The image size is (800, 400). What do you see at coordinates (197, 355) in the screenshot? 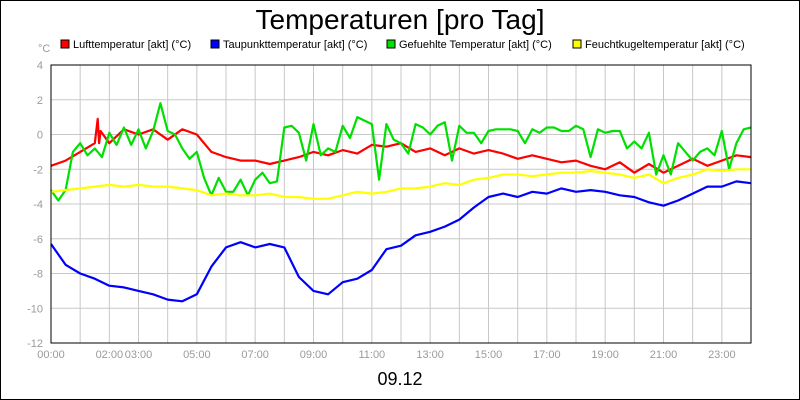
I see `x-tick-label: 05:00` at bounding box center [197, 355].